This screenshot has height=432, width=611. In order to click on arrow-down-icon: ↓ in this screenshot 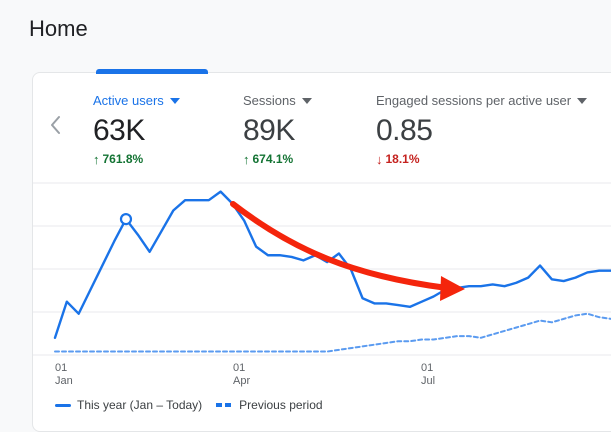, I will do `click(379, 159)`.